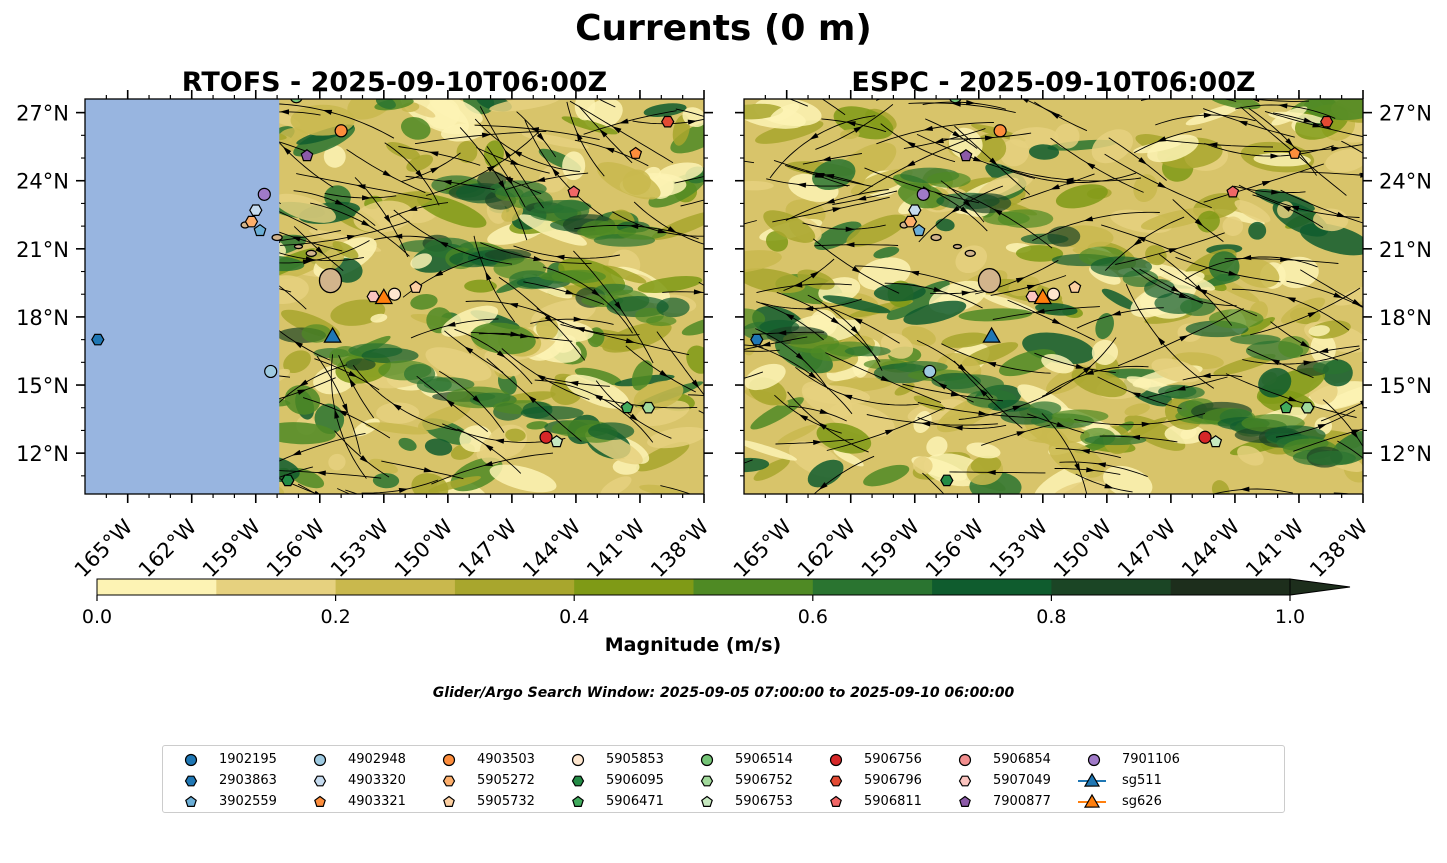  I want to click on x-tick-label: 159°W, so click(232, 548).